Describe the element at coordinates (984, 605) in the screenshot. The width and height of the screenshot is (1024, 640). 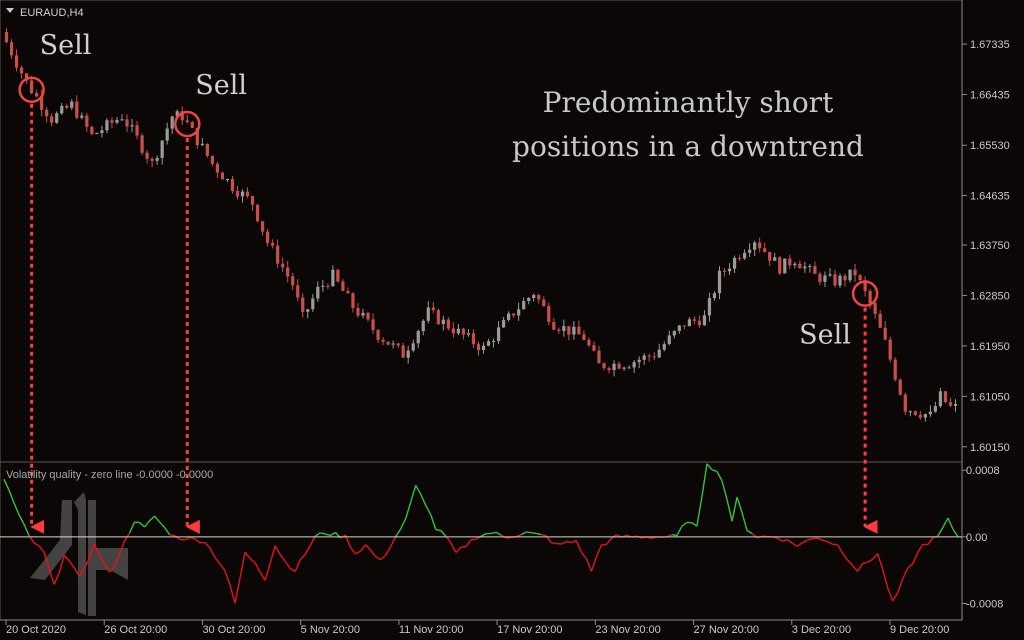
I see `svg-text: -0.0008` at that location.